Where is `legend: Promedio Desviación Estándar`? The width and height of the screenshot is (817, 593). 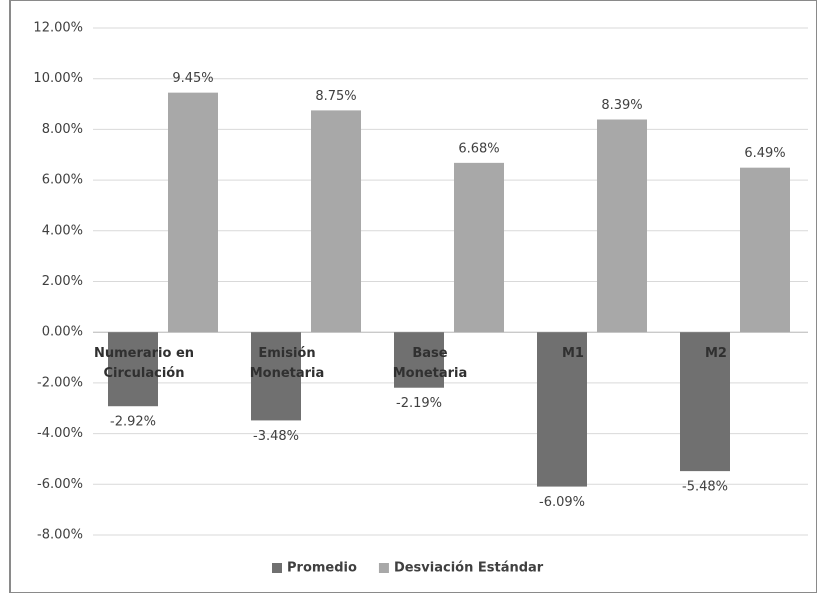
legend: Promedio Desviación Estándar is located at coordinates (408, 568).